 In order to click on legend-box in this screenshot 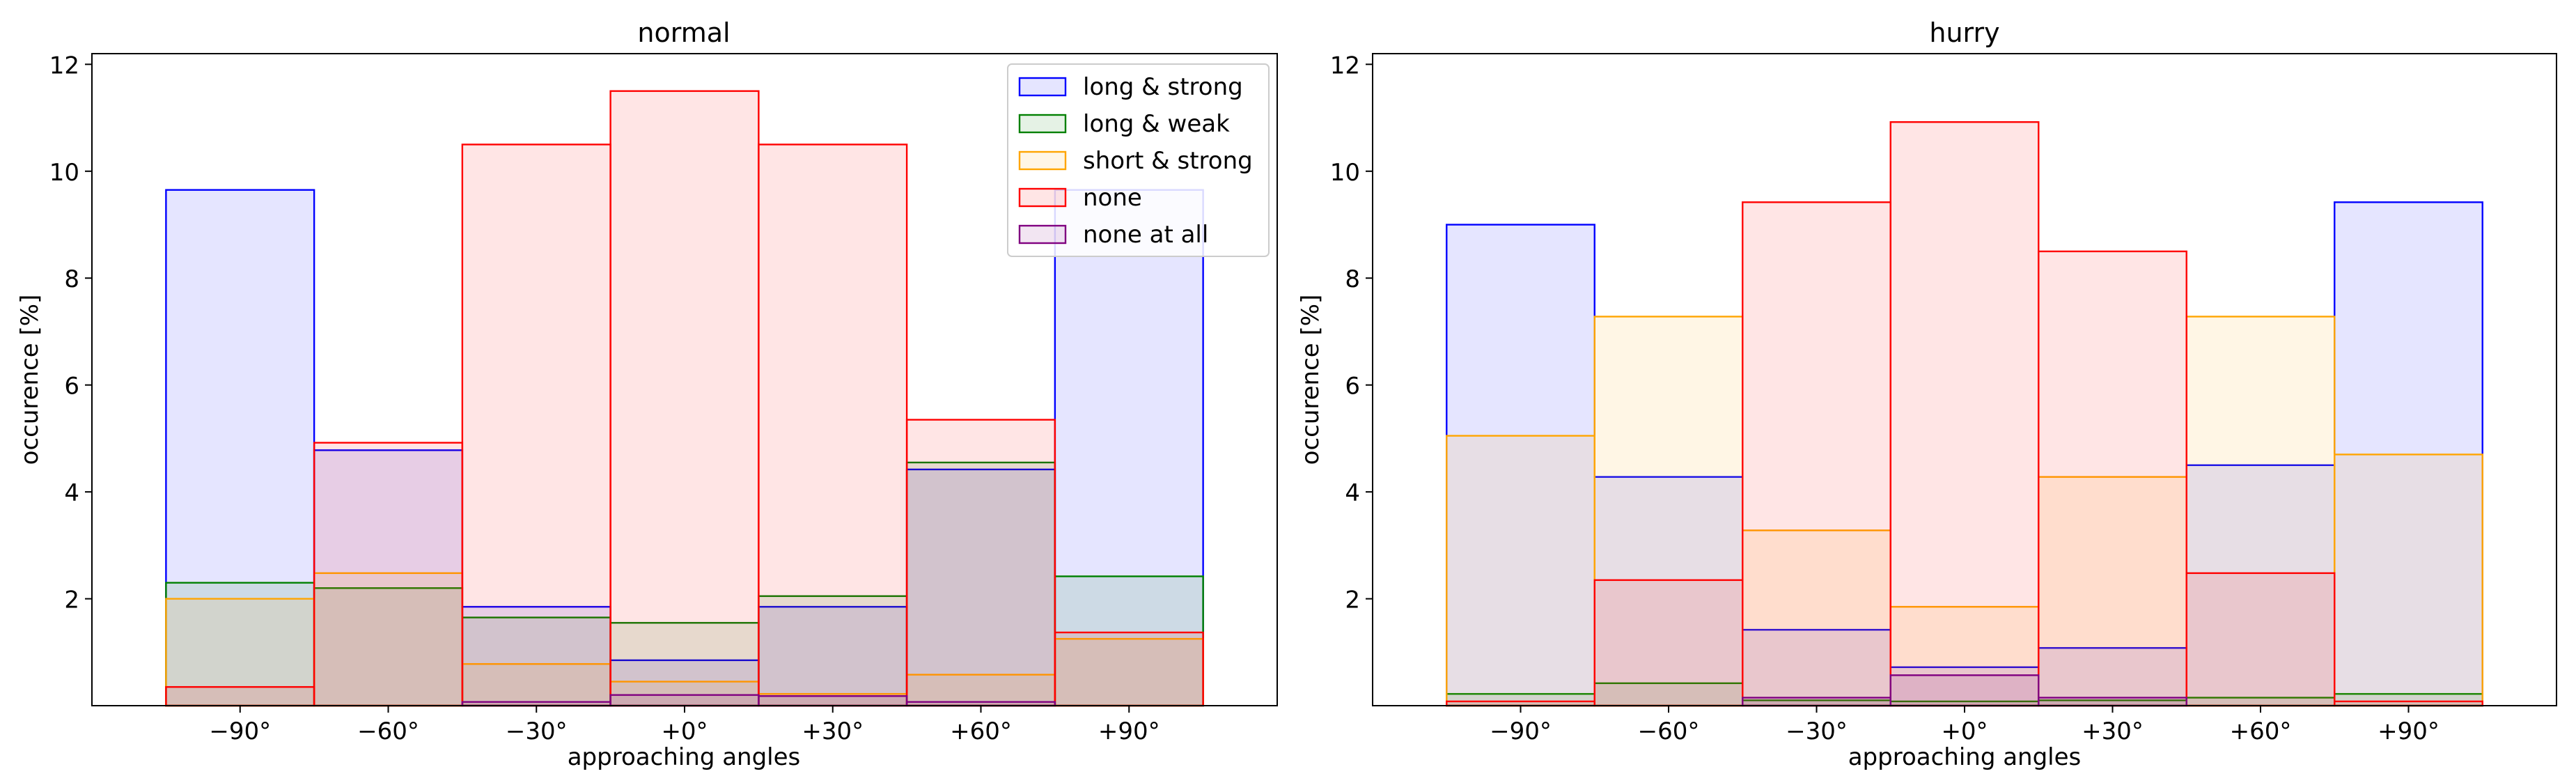, I will do `click(1138, 160)`.